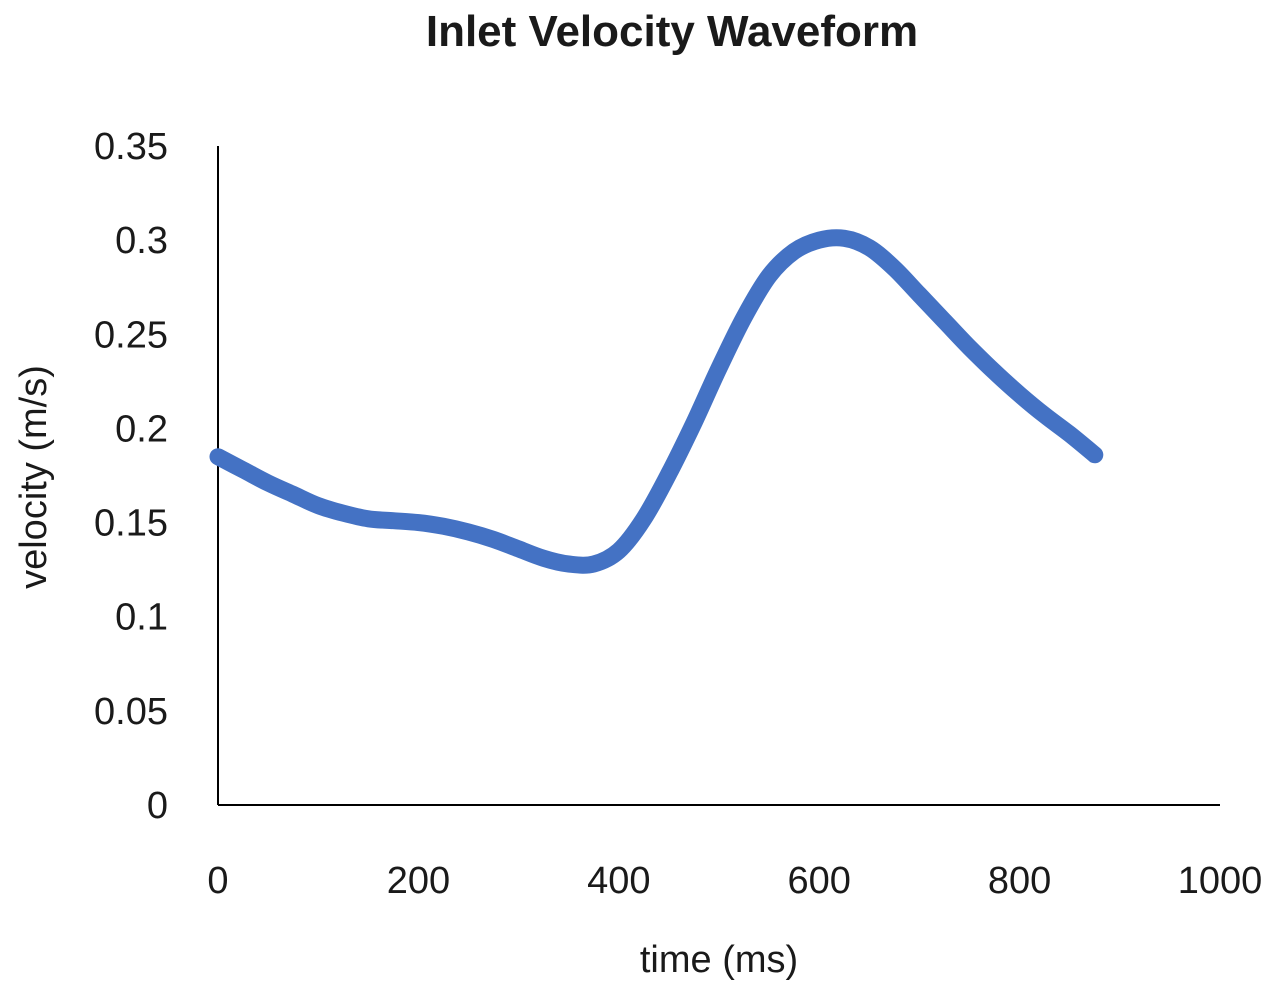 Image resolution: width=1280 pixels, height=991 pixels. What do you see at coordinates (131, 524) in the screenshot?
I see `y-tick-label: 0.15` at bounding box center [131, 524].